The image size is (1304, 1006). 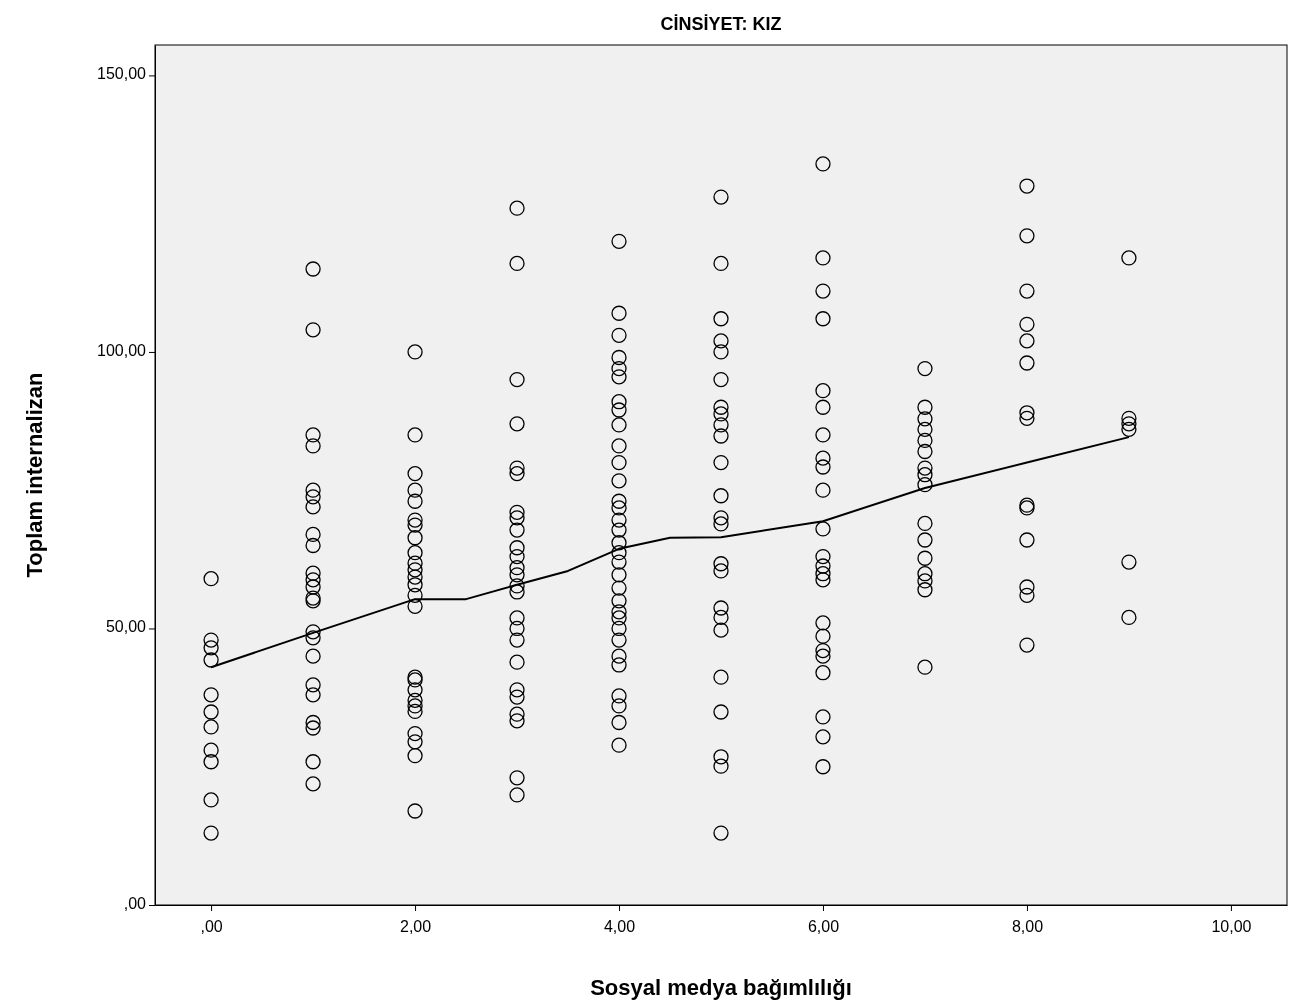 I want to click on y-tick-label: 50,00, so click(x=126, y=627).